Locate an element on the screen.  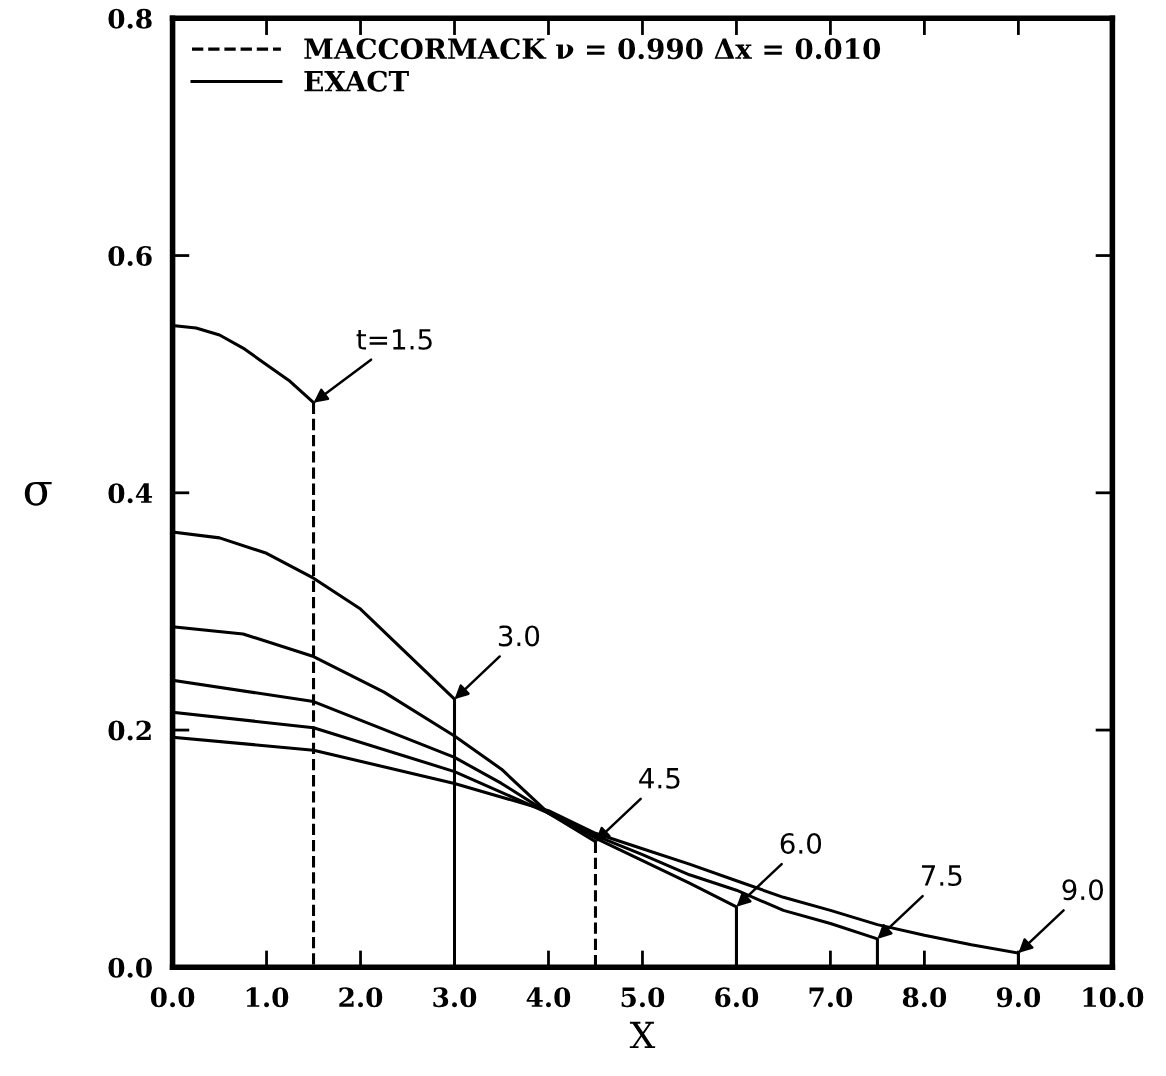
legend-label: EXACT is located at coordinates (356, 81).